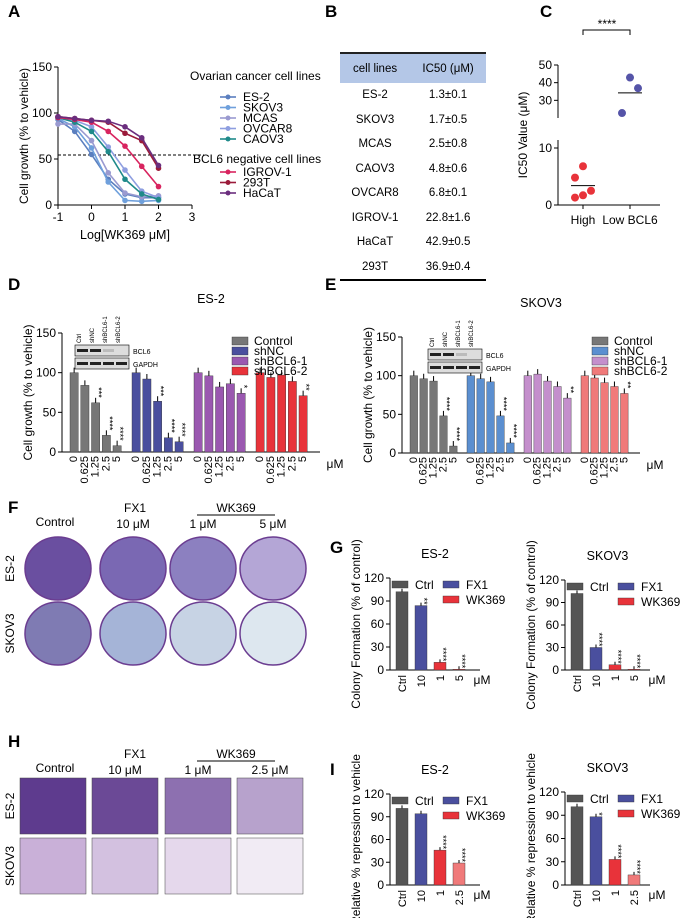 The width and height of the screenshot is (687, 918). What do you see at coordinates (627, 385) in the screenshot?
I see `significance-label: **` at bounding box center [627, 385].